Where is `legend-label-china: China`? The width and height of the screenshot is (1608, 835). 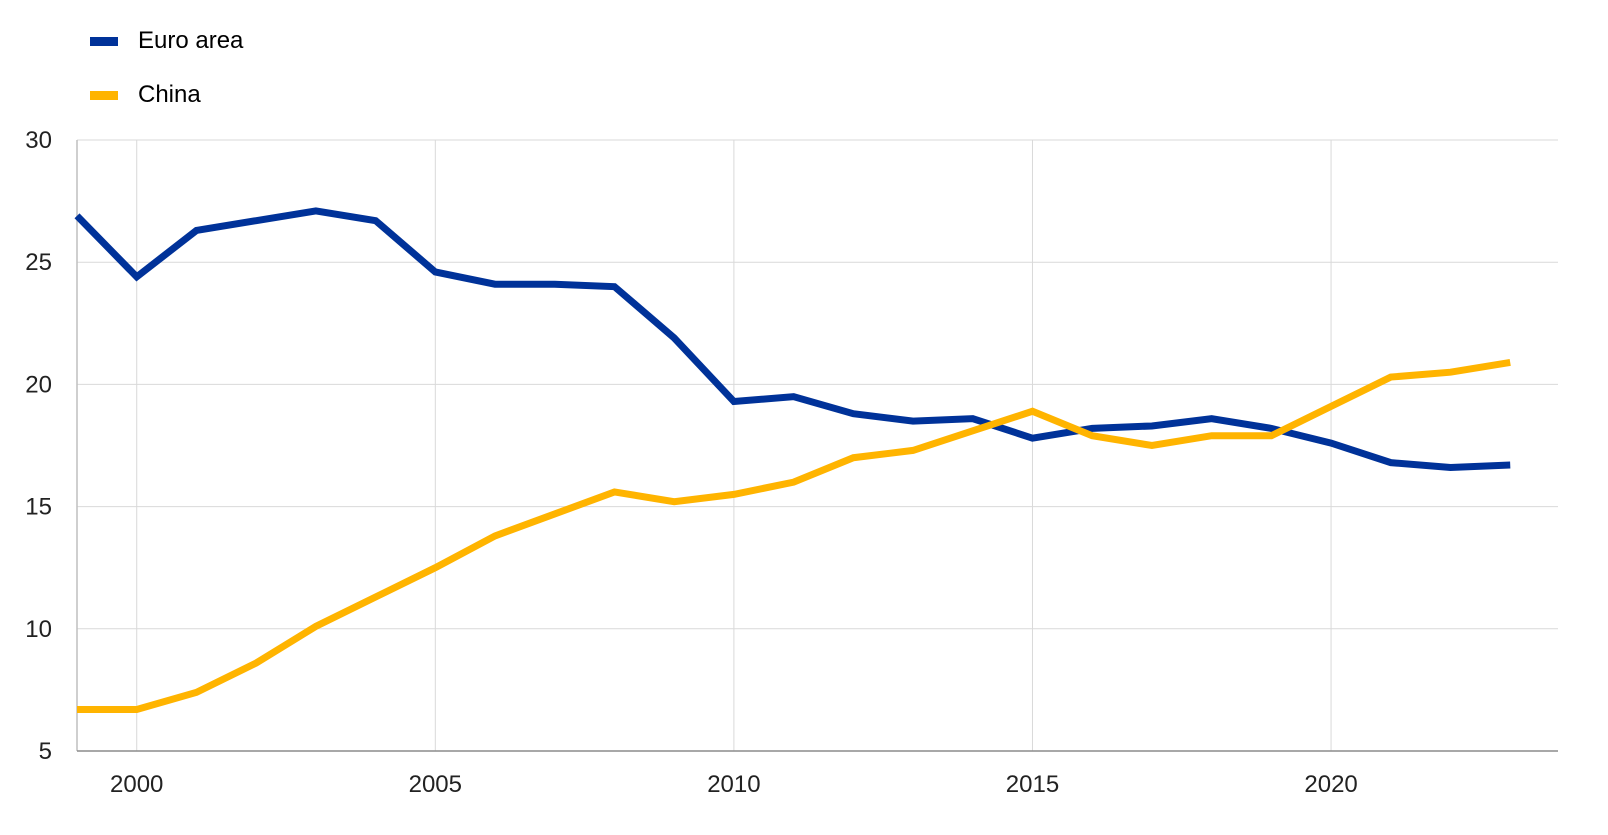 legend-label-china: China is located at coordinates (169, 94).